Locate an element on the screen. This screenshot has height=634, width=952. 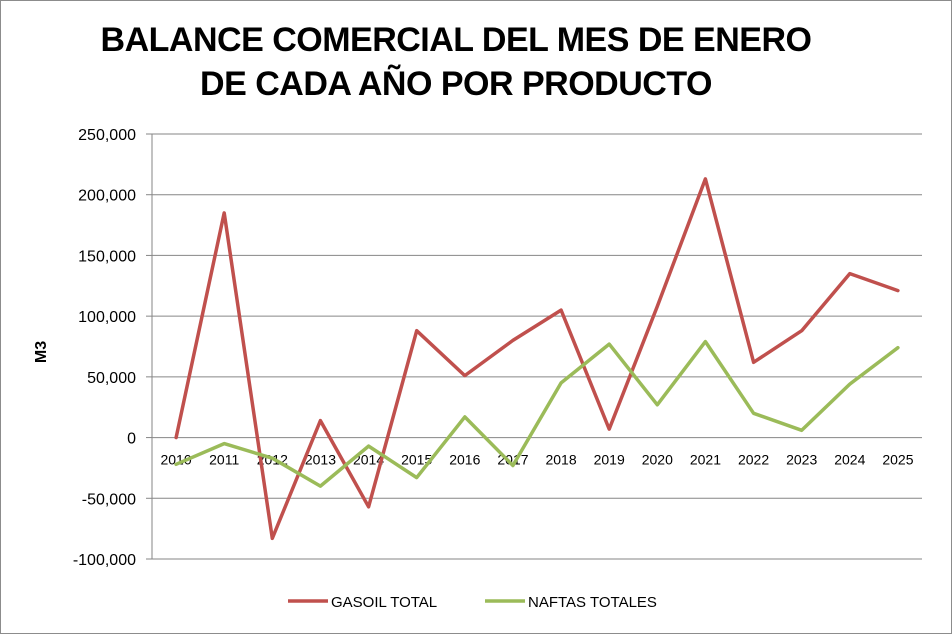
x-tick-label: 2025 is located at coordinates (897, 460).